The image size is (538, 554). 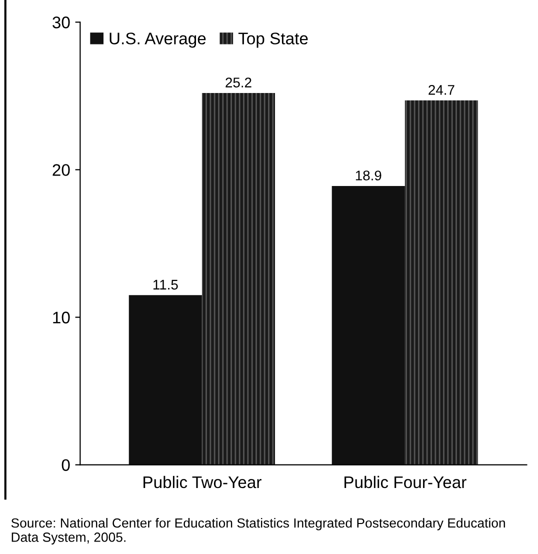 I want to click on legend-label: Top State, so click(x=273, y=40).